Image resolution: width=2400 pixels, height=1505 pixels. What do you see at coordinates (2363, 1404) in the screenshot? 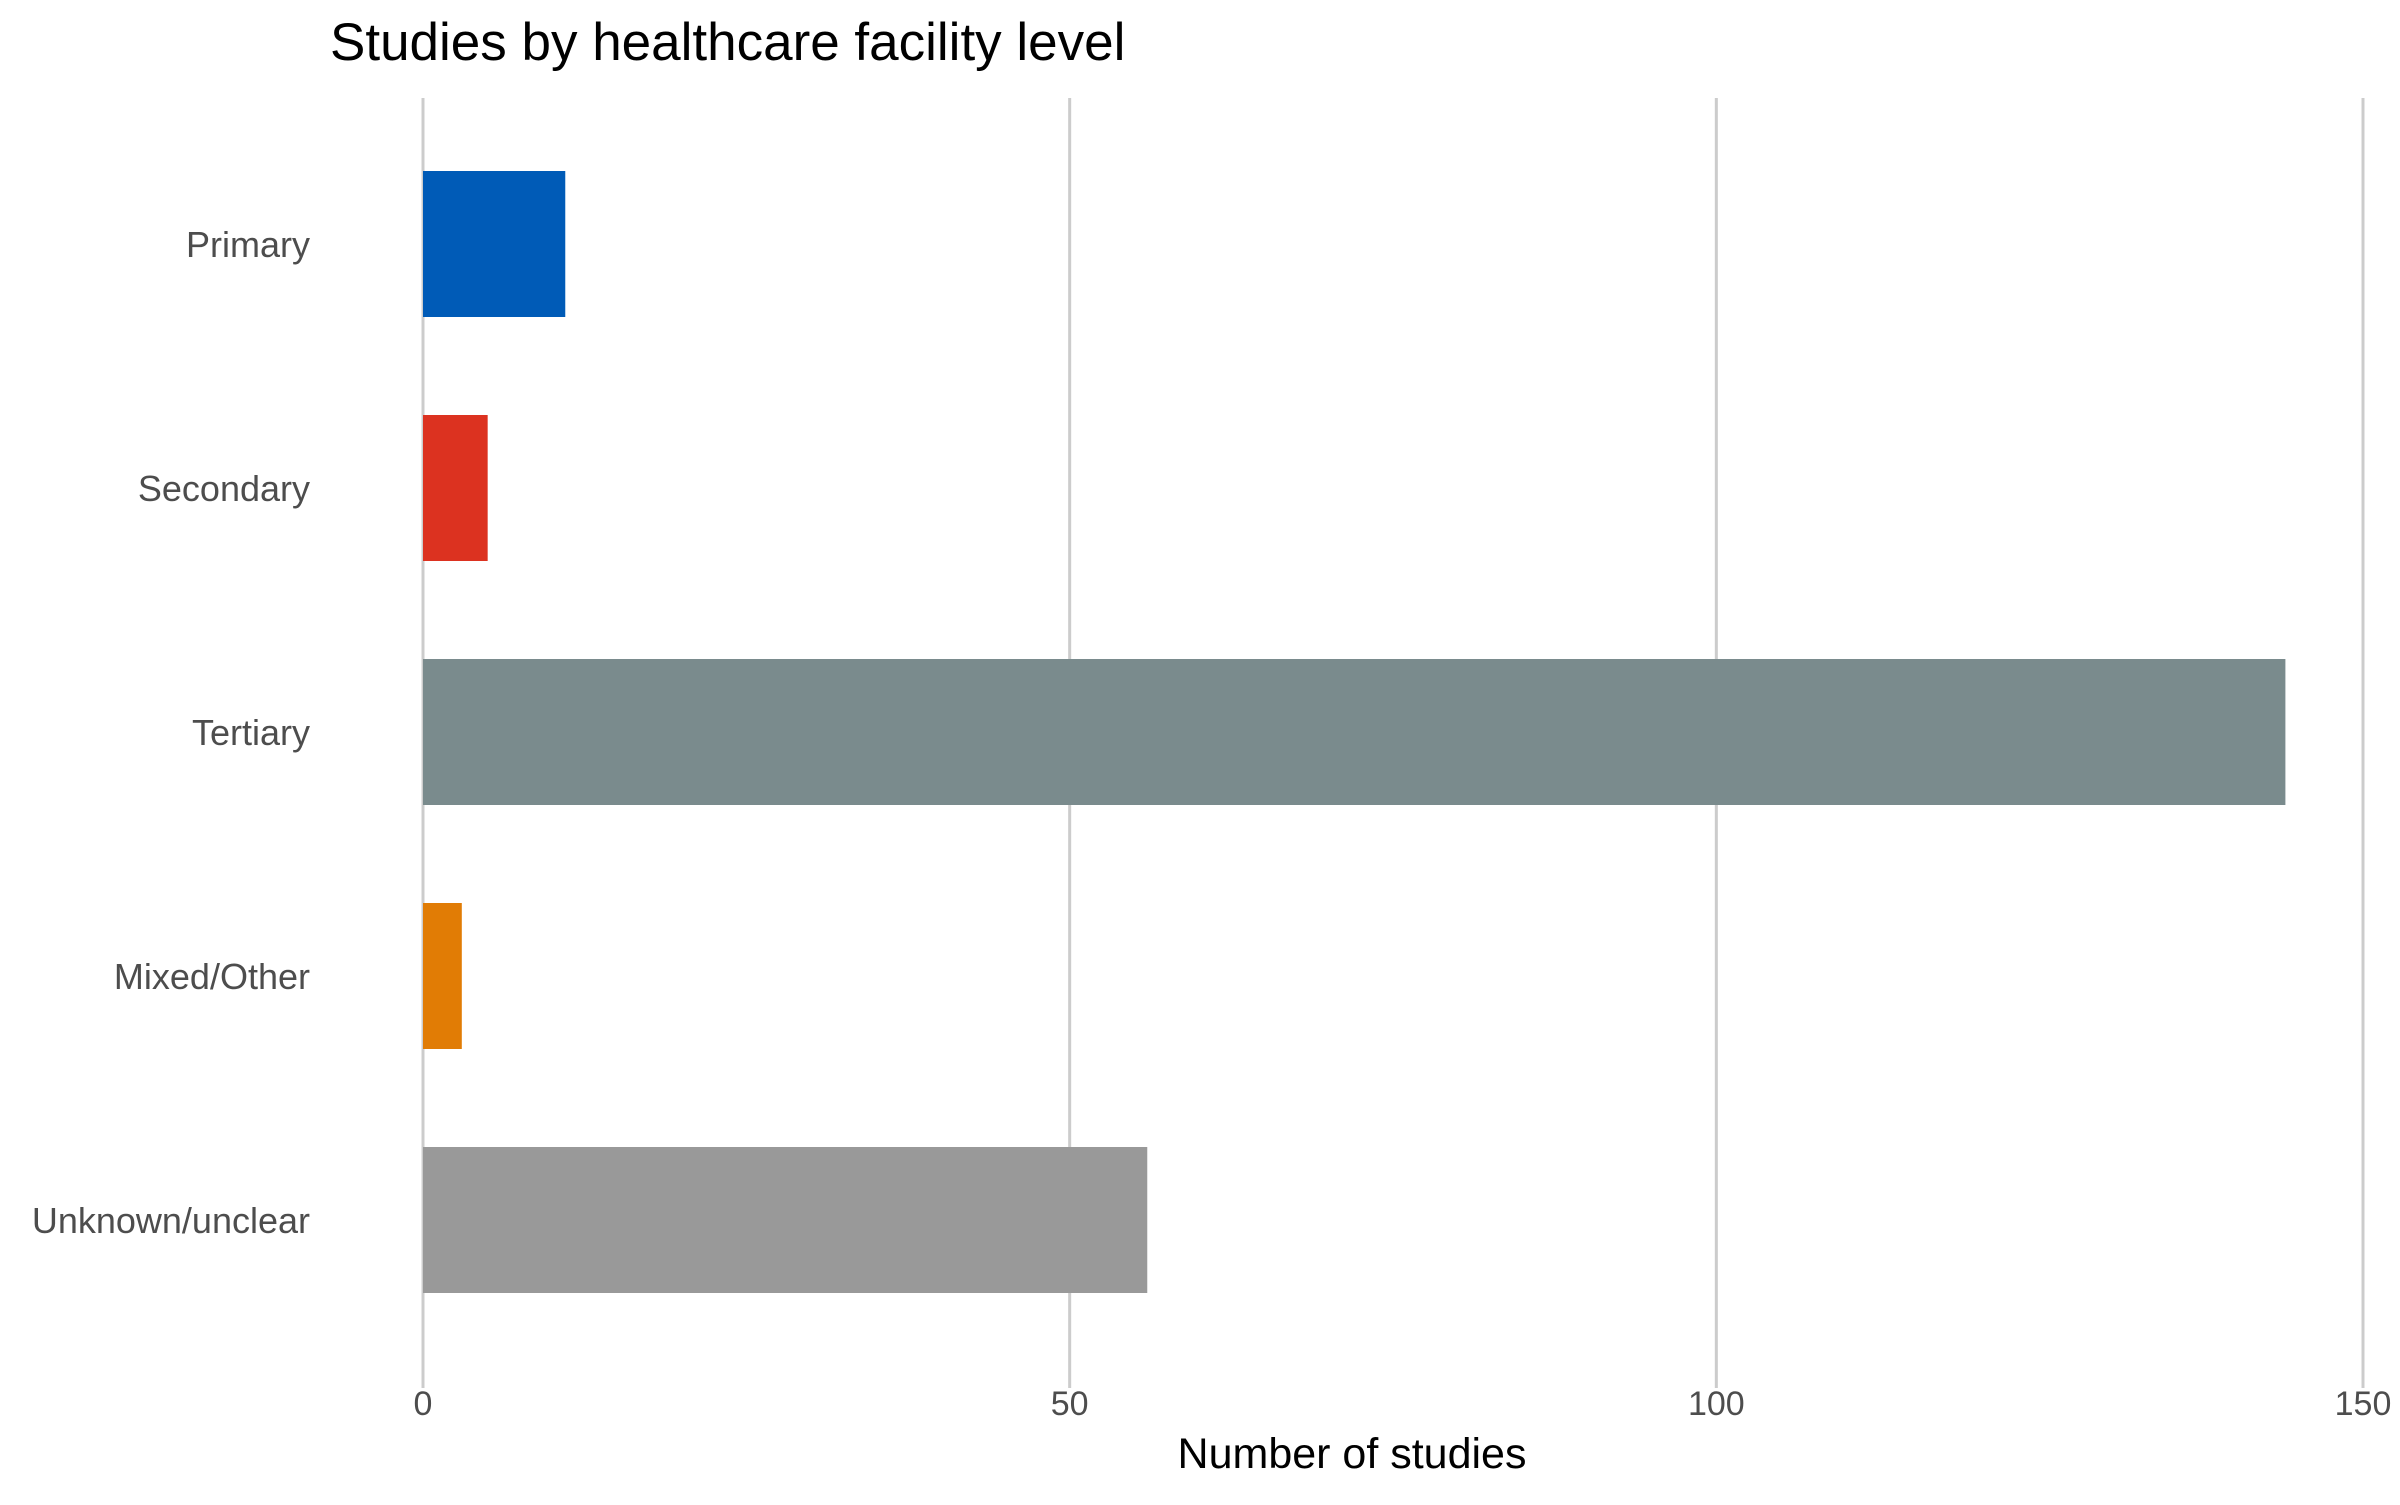
I see `x-tick-label: 150` at bounding box center [2363, 1404].